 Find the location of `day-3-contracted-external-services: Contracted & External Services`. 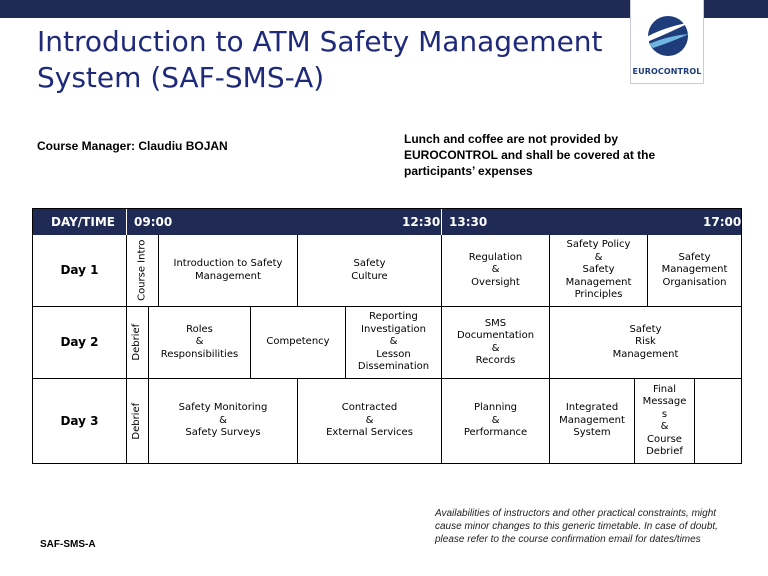

day-3-contracted-external-services: Contracted & External Services is located at coordinates (370, 421).